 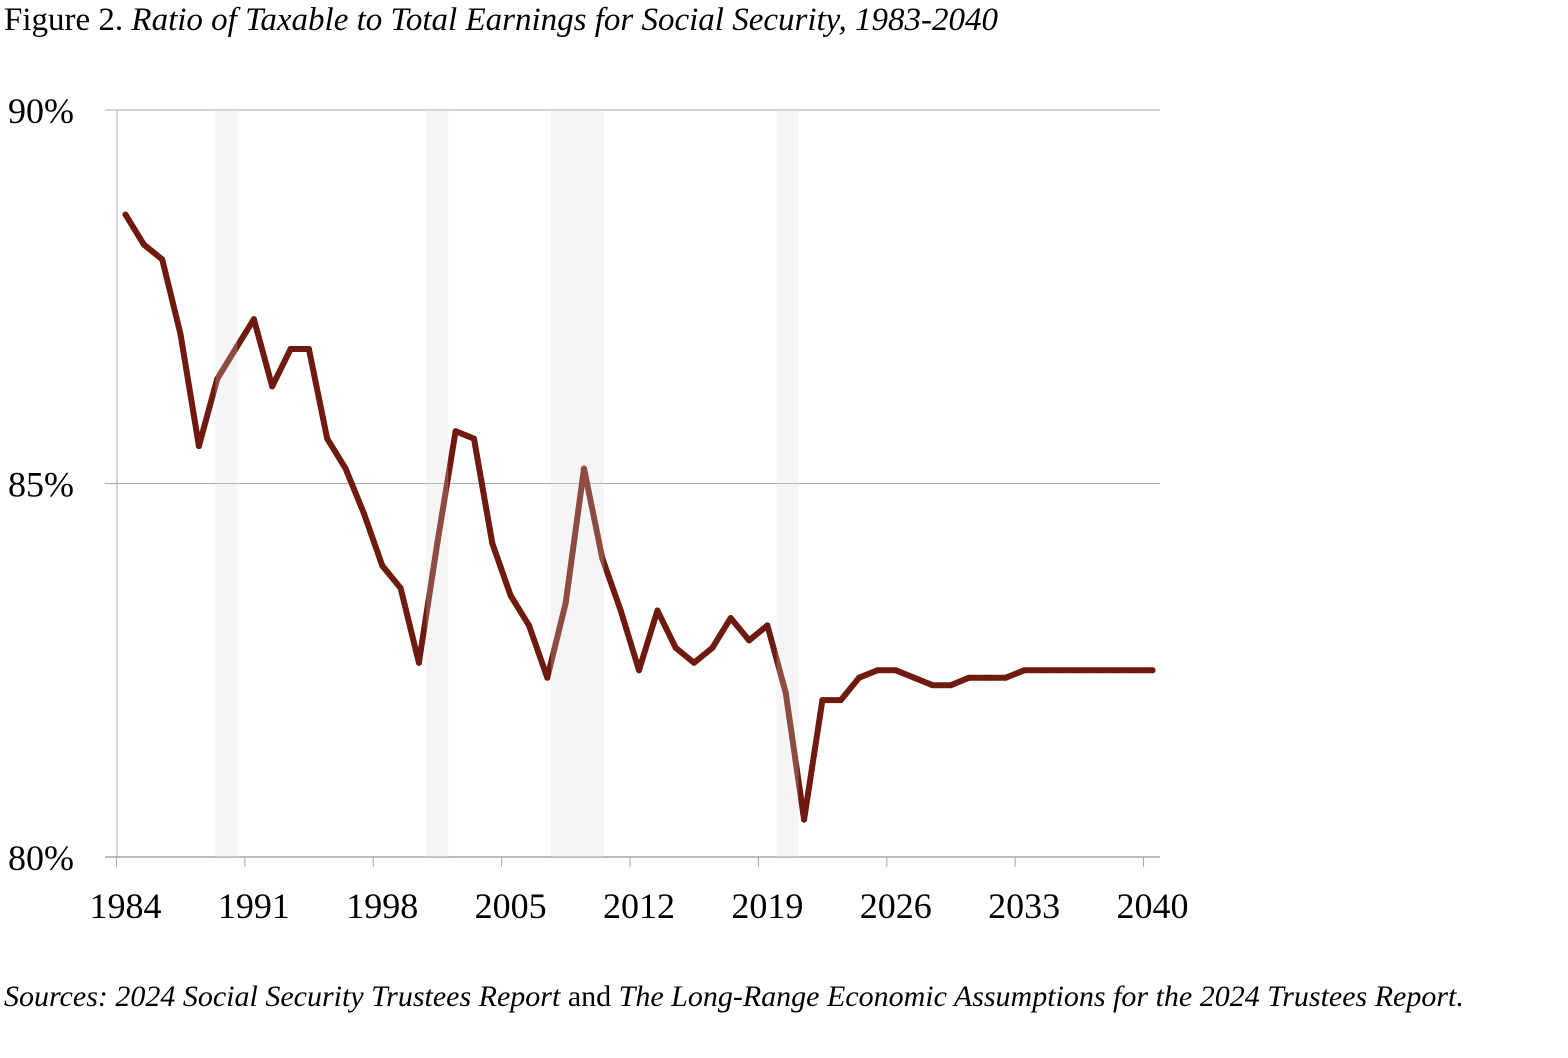 I want to click on y-tick-labels: 80% 85% 90%, so click(x=41, y=484).